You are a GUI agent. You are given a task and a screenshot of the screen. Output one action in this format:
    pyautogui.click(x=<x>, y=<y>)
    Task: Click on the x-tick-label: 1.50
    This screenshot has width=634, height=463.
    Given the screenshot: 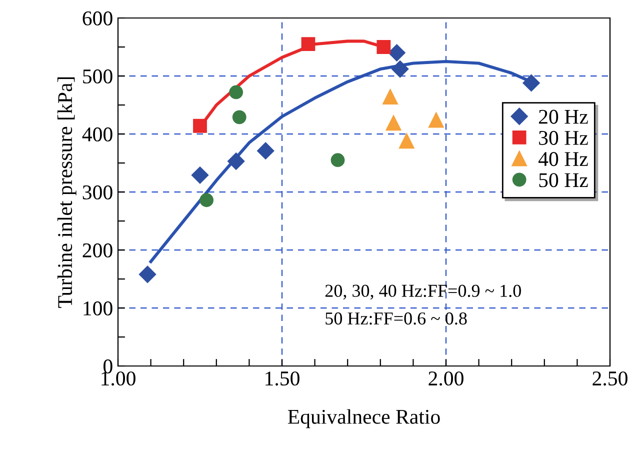 What is the action you would take?
    pyautogui.click(x=283, y=378)
    